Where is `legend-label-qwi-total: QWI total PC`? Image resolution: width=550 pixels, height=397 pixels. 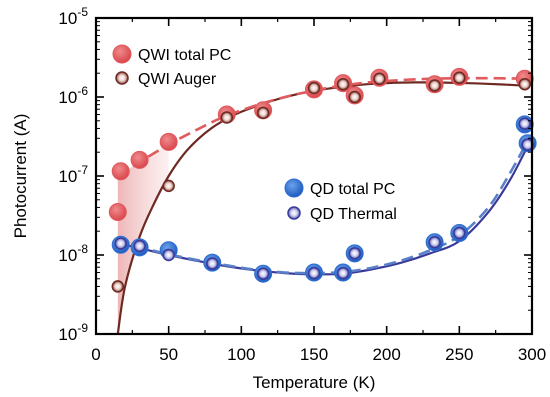 legend-label-qwi-total: QWI total PC is located at coordinates (184, 55).